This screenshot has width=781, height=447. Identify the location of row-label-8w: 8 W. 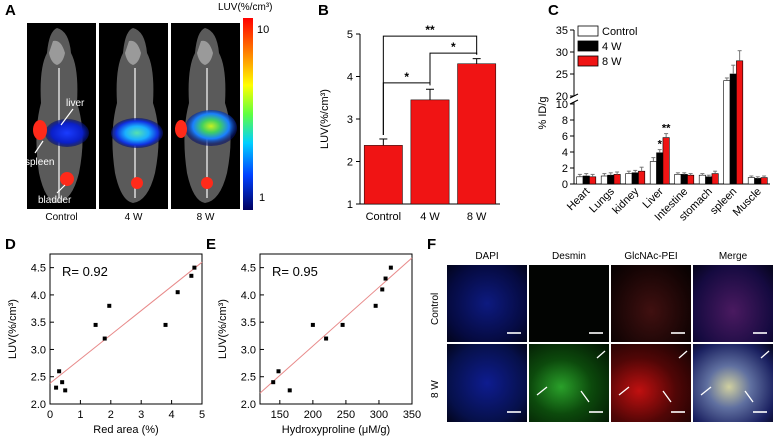
(435, 389).